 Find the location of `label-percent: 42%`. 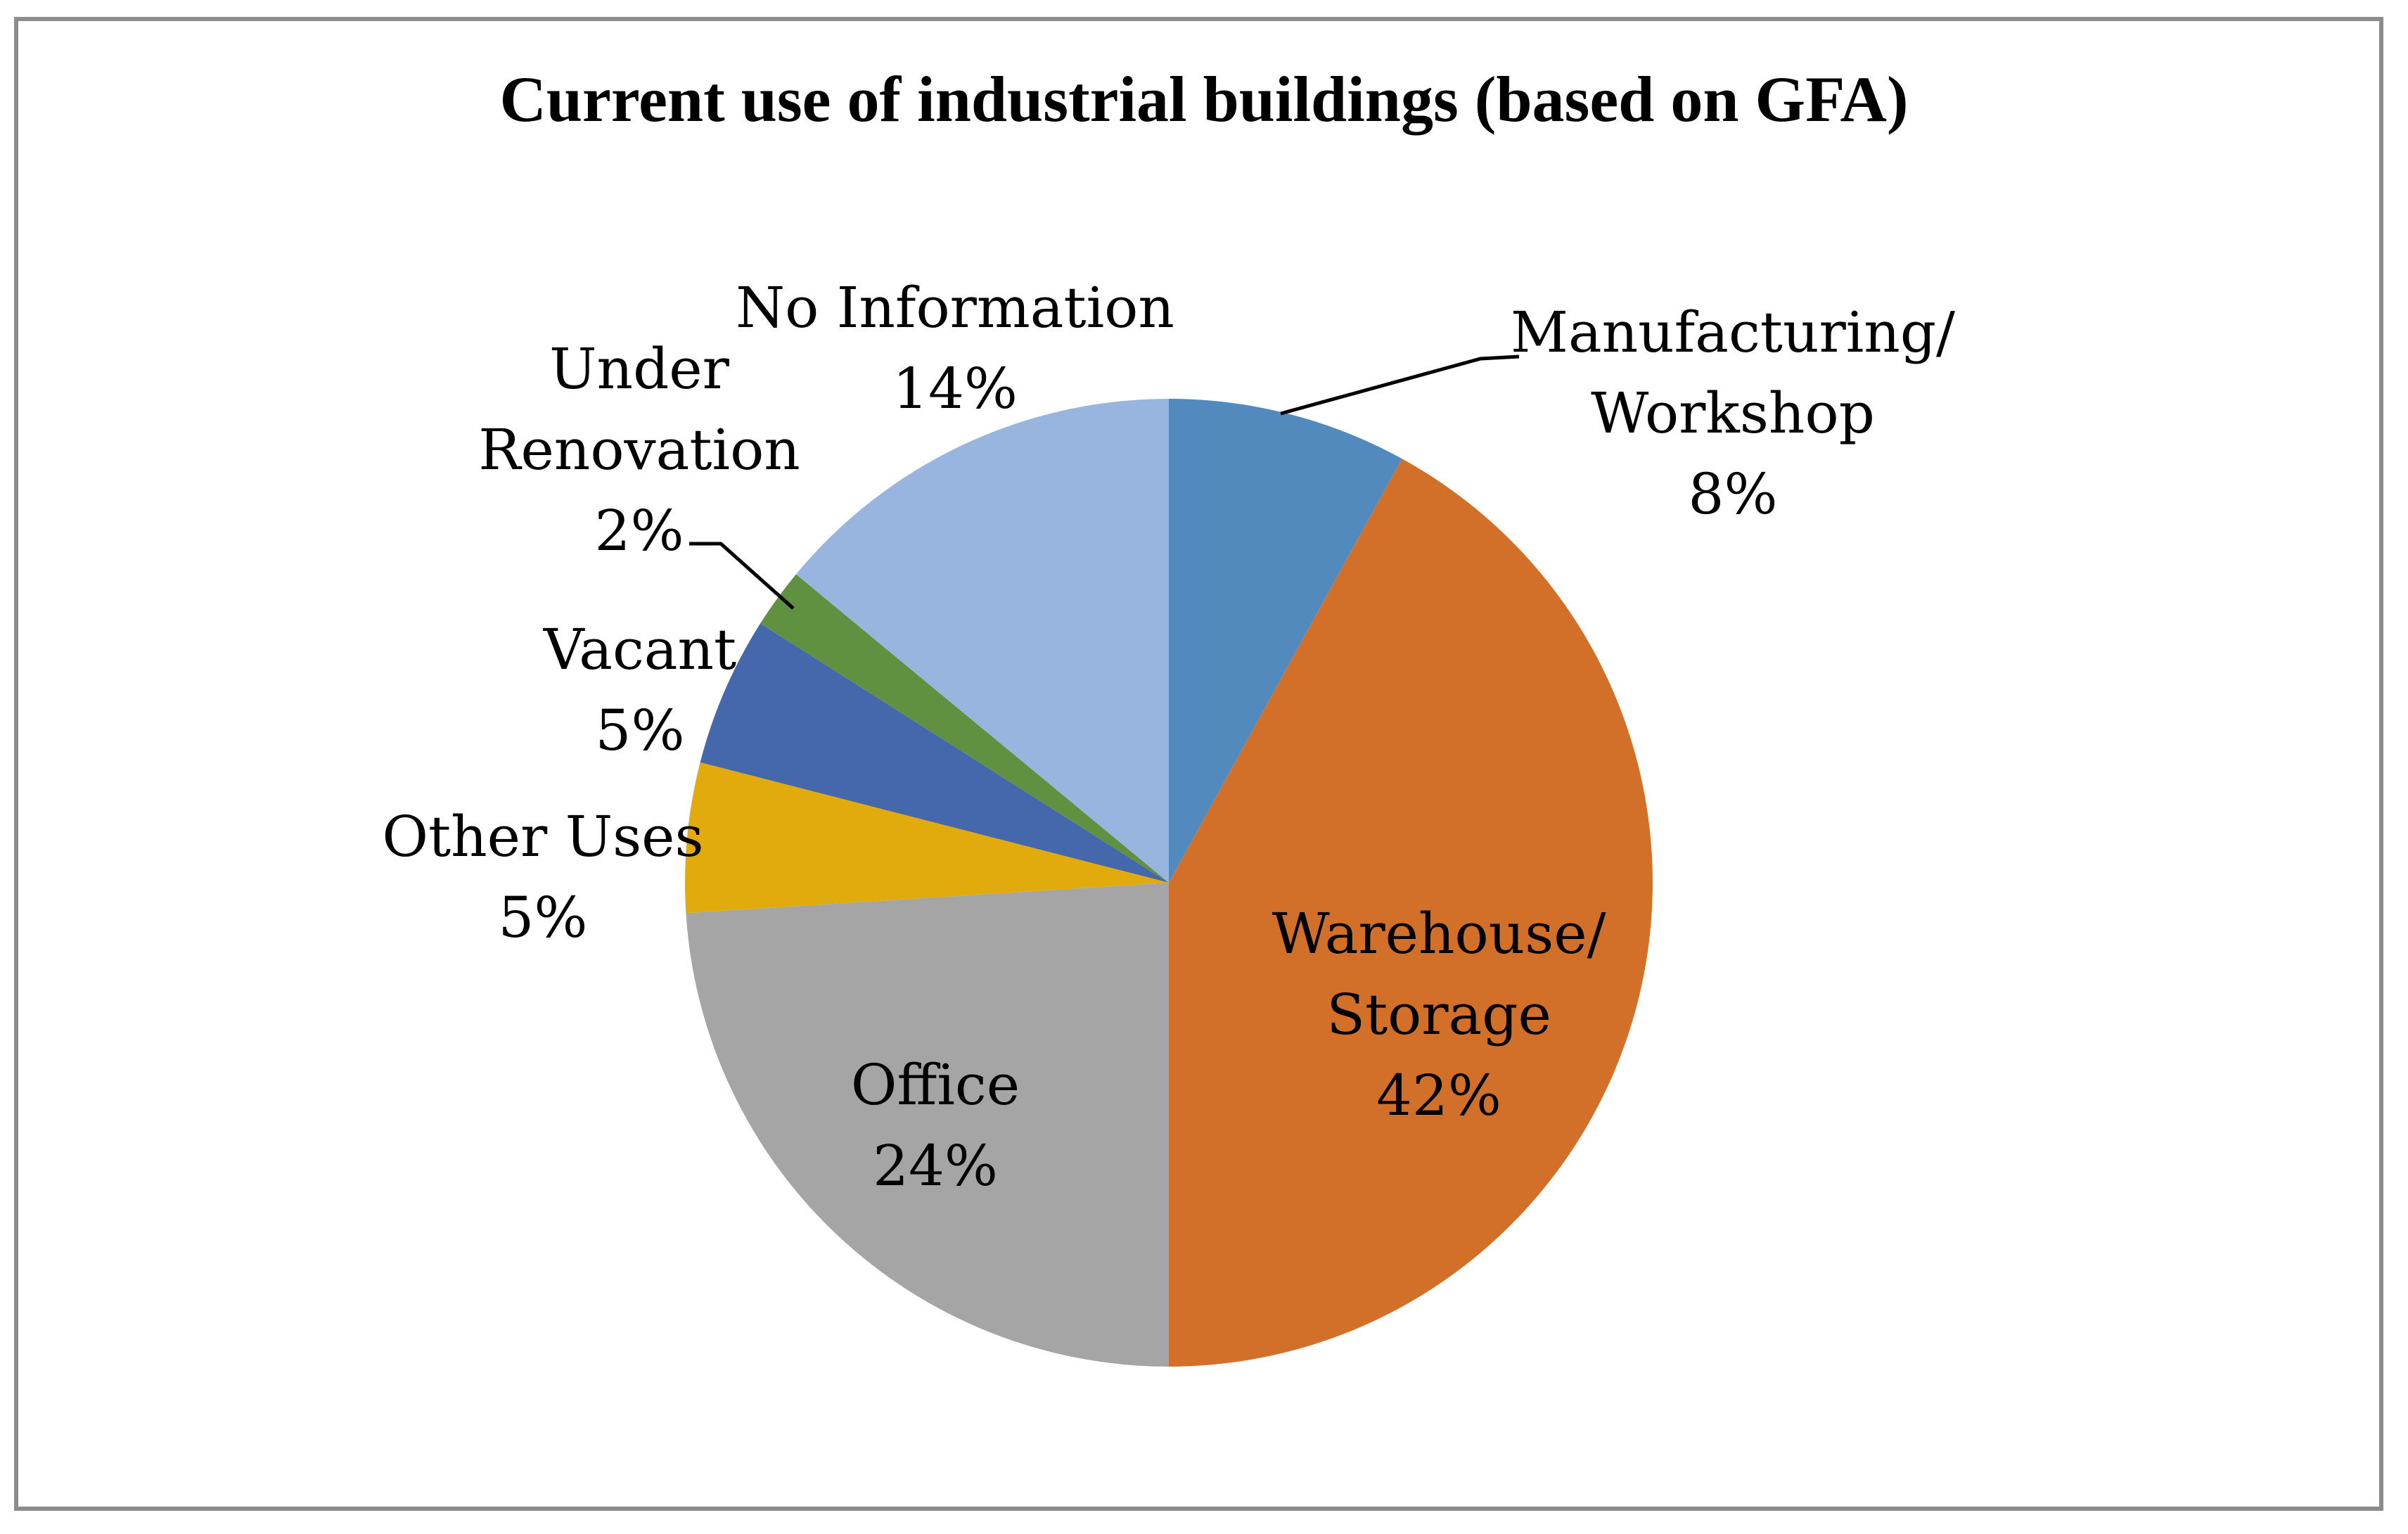

label-percent: 42% is located at coordinates (1438, 1095).